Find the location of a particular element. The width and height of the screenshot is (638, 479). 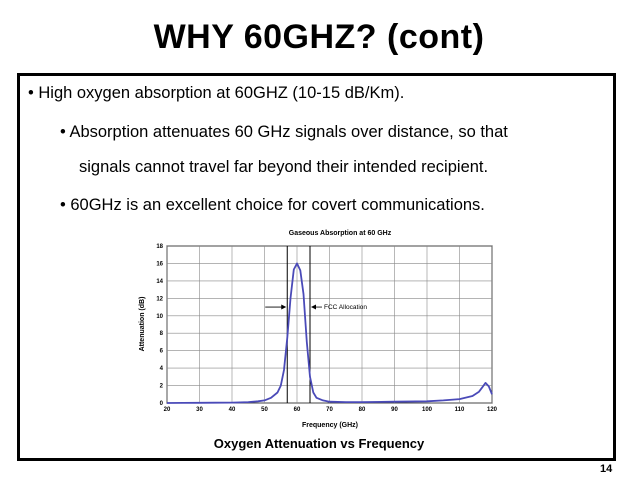

x-tick-label: 120 is located at coordinates (492, 410).